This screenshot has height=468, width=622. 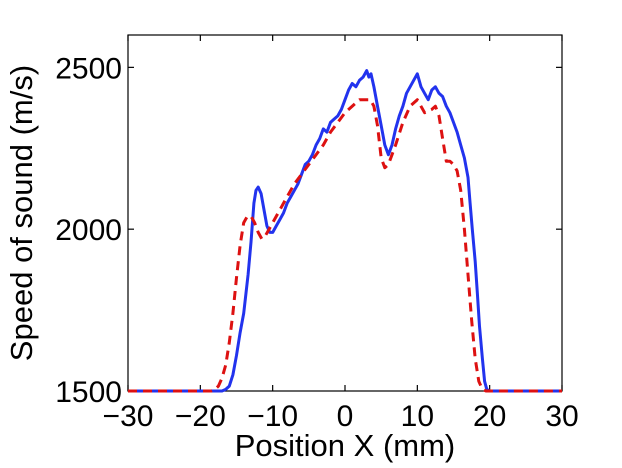 What do you see at coordinates (200, 416) in the screenshot?
I see `x-tick-label: −20` at bounding box center [200, 416].